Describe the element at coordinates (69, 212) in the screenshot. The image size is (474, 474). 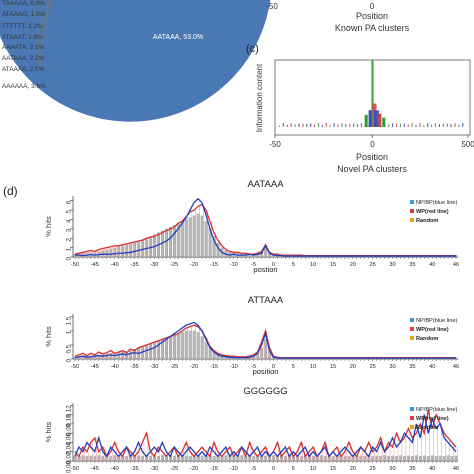
I see `profile-ytick-label: 5` at that location.